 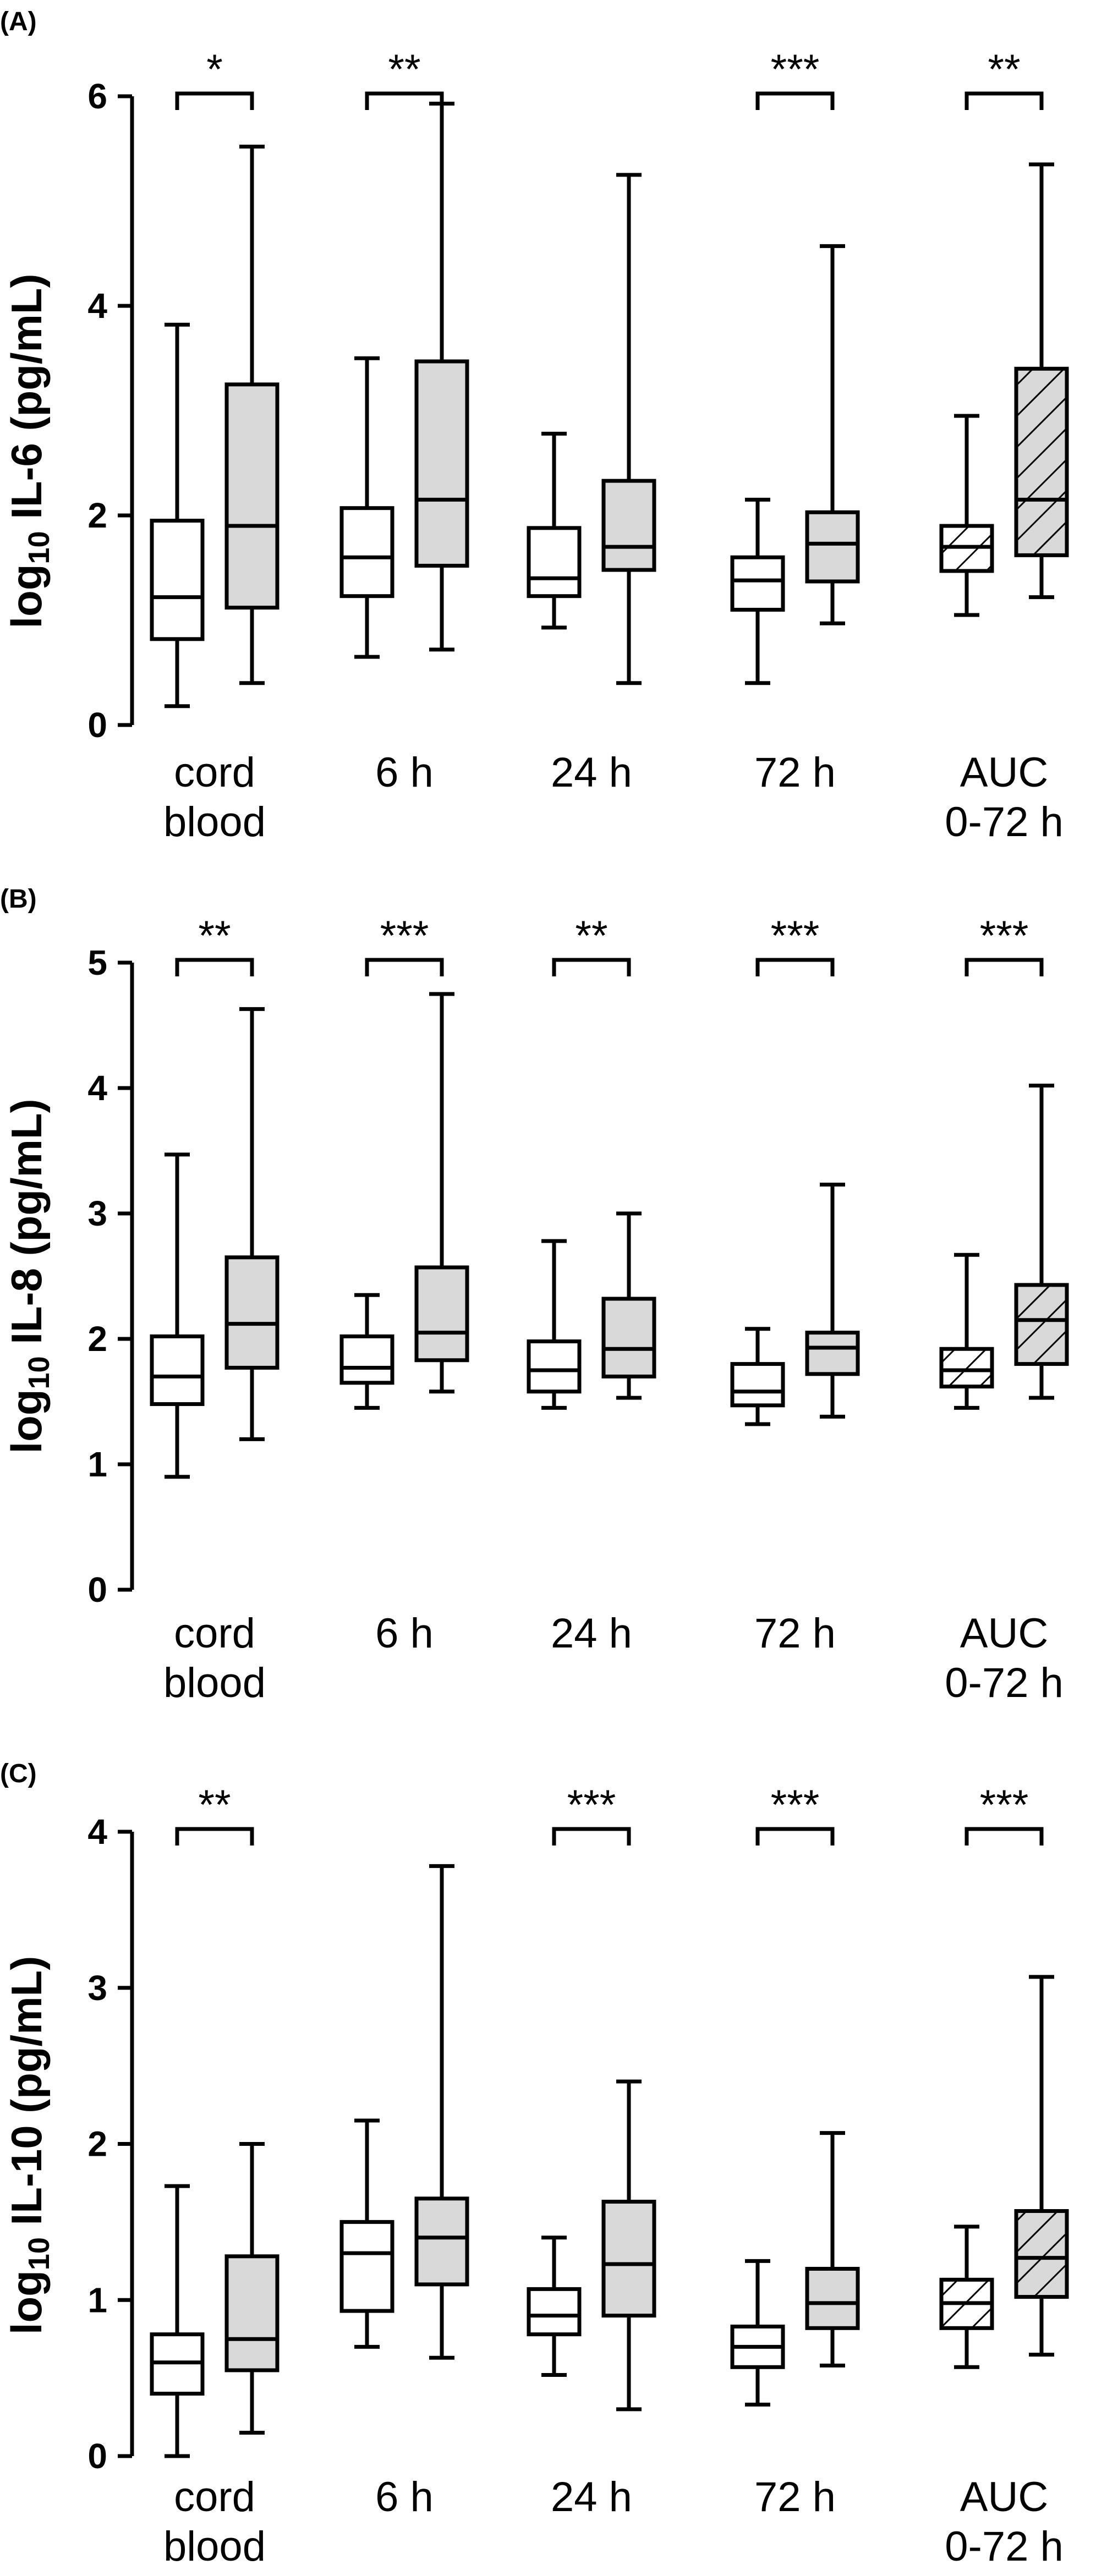 I want to click on panel-label: (B), so click(x=18, y=899).